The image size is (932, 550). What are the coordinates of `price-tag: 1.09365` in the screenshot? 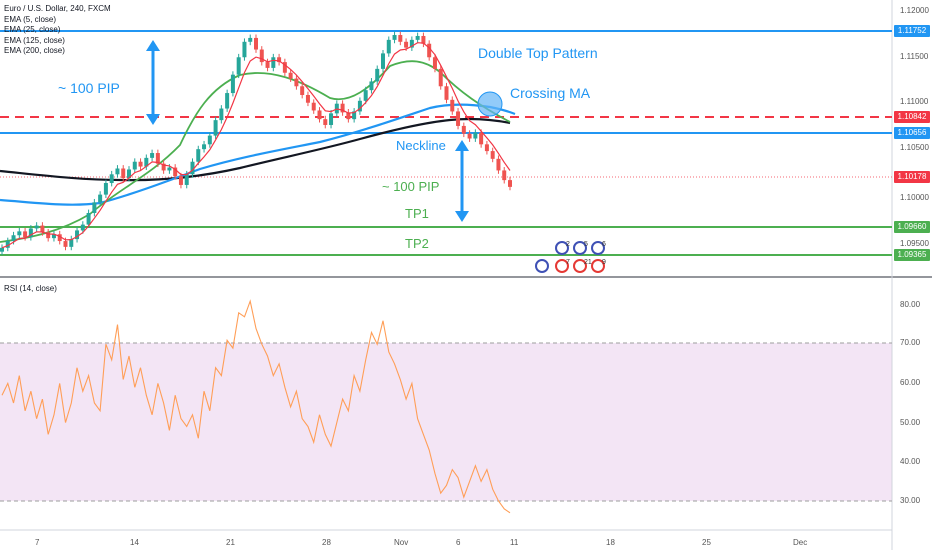 It's located at (912, 255).